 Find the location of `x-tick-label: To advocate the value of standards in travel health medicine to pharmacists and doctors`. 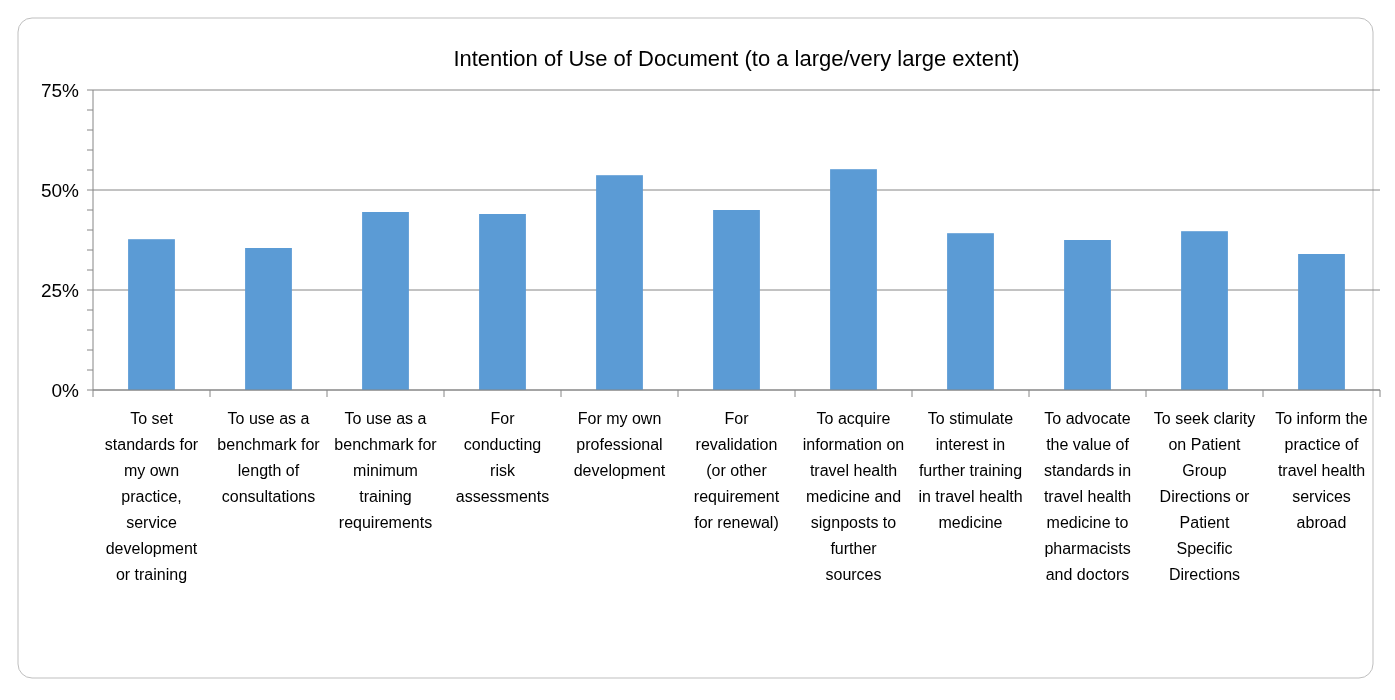

x-tick-label: To advocate the value of standards in travel health medicine to pharmacists and doctors is located at coordinates (1087, 496).